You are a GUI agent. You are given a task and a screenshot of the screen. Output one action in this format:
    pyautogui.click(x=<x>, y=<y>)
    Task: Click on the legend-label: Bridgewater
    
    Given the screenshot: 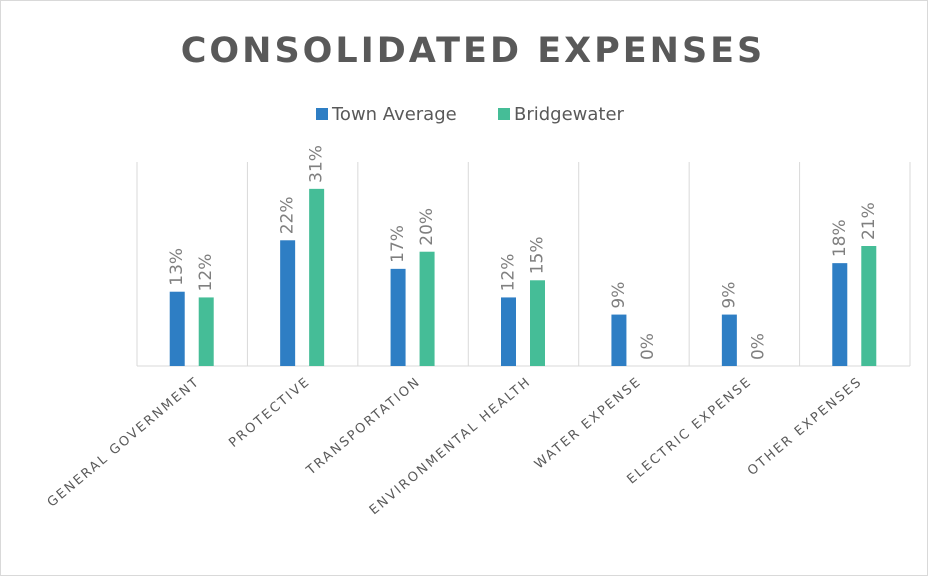 What is the action you would take?
    pyautogui.click(x=569, y=114)
    